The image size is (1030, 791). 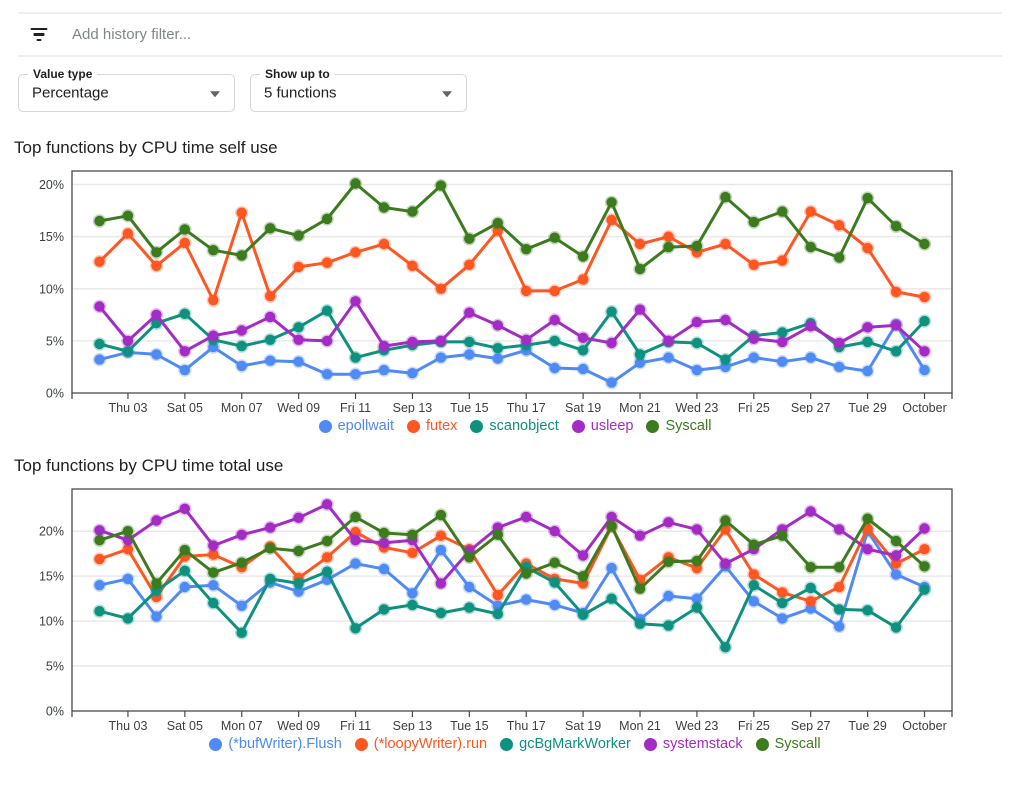 What do you see at coordinates (126, 89) in the screenshot?
I see `value-type-select: Value type Percentage` at bounding box center [126, 89].